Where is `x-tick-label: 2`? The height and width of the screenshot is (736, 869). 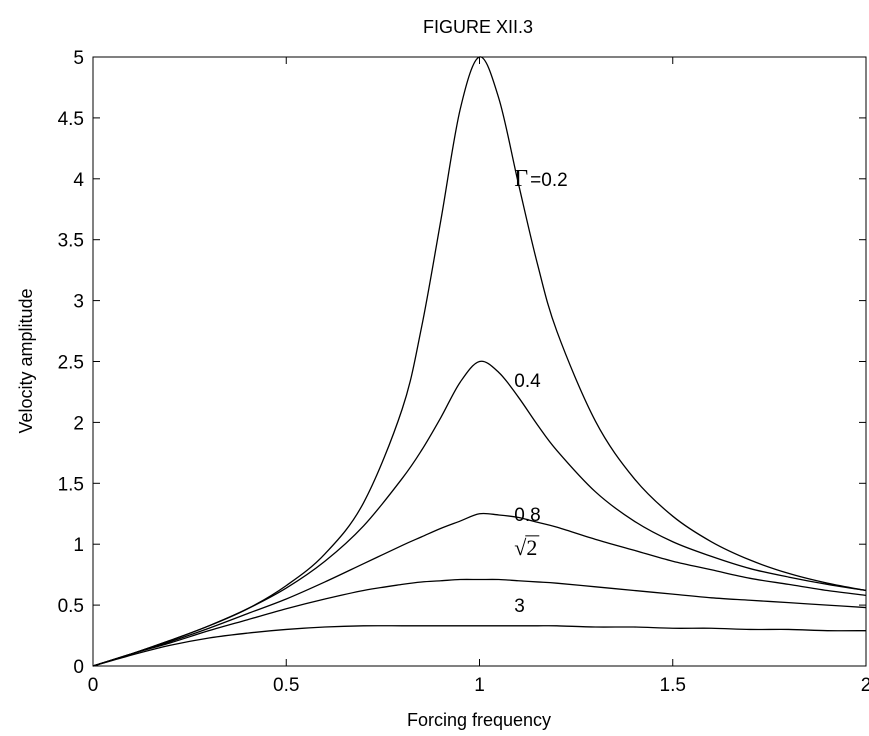 x-tick-label: 2 is located at coordinates (865, 685).